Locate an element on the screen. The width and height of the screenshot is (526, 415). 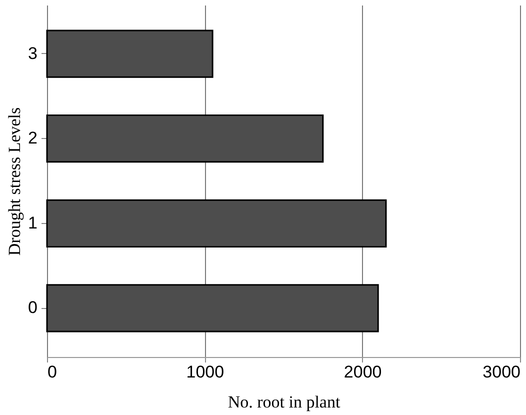
y-tick-label: 3 is located at coordinates (33, 53).